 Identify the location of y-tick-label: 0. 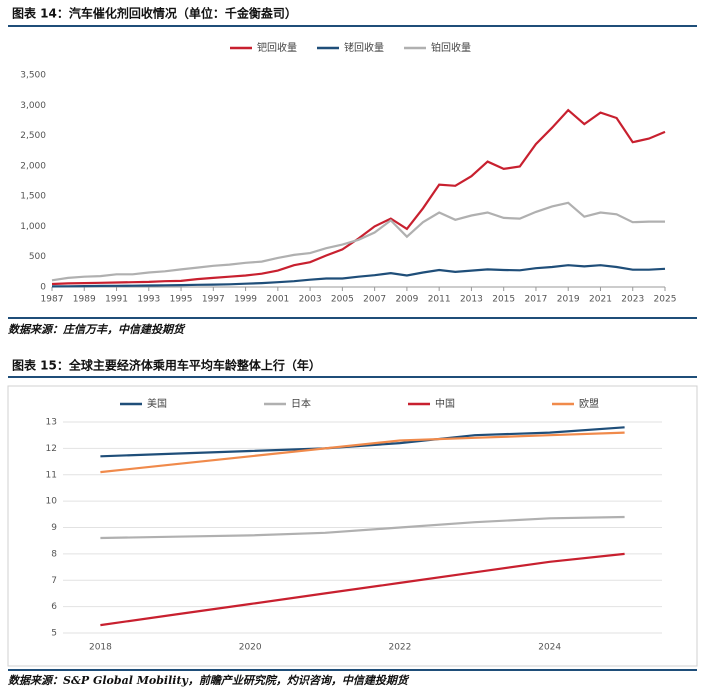
(43, 288).